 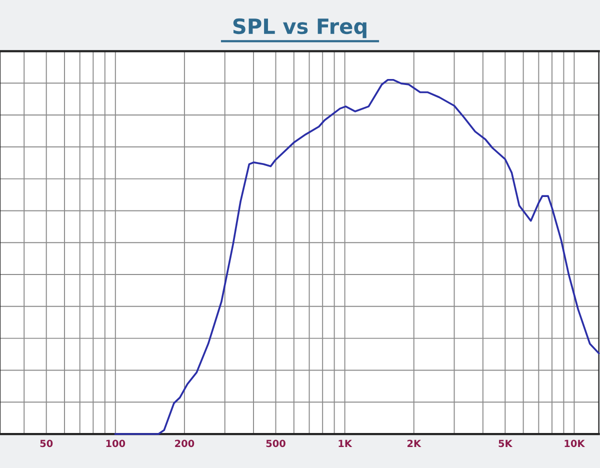 What do you see at coordinates (575, 444) in the screenshot?
I see `x-tick-label: 10K` at bounding box center [575, 444].